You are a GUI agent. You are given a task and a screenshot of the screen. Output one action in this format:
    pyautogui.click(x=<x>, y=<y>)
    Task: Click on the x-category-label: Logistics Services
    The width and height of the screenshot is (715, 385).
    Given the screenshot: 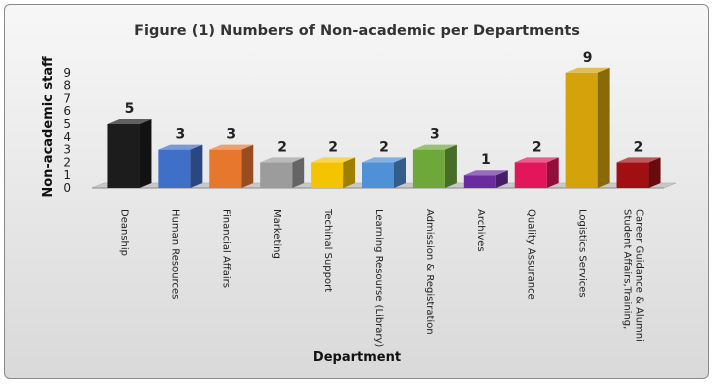 What is the action you would take?
    pyautogui.click(x=582, y=253)
    